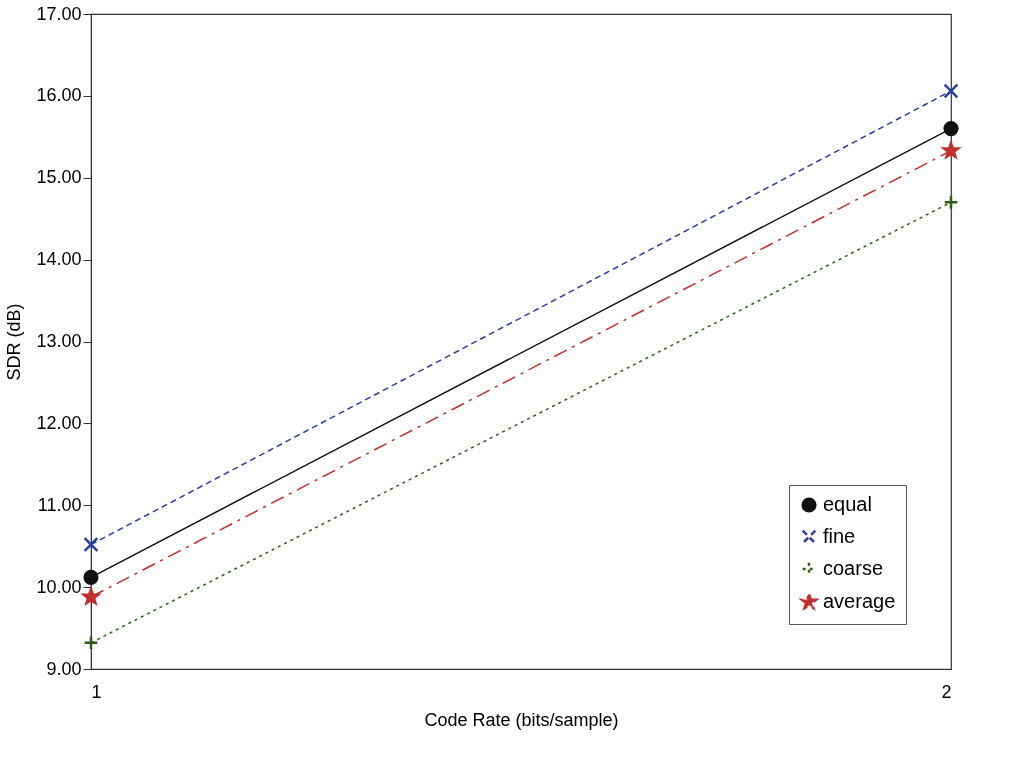 The width and height of the screenshot is (1019, 765). Describe the element at coordinates (59, 177) in the screenshot. I see `y-tick-label: 15.00` at that location.